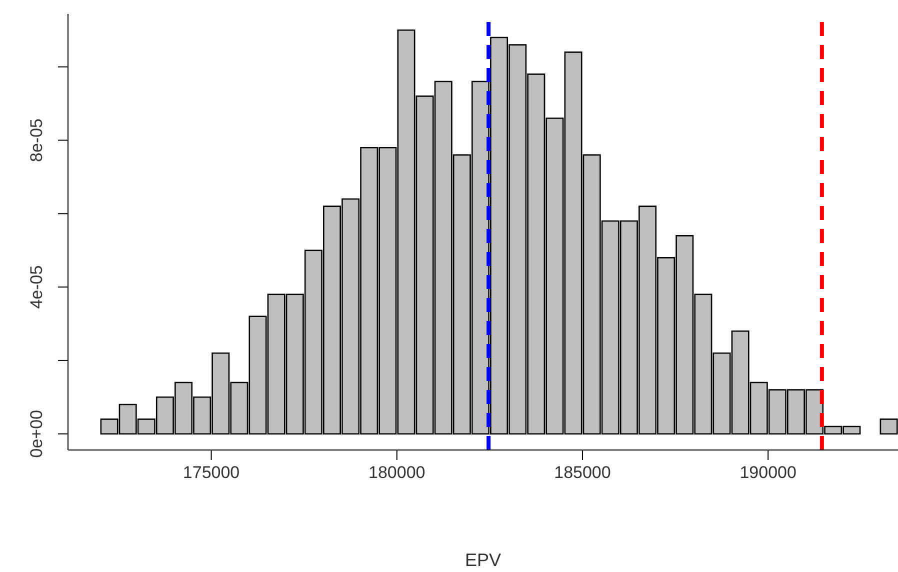 The image size is (898, 572). Describe the element at coordinates (397, 472) in the screenshot. I see `x-tick-label: 180000` at that location.